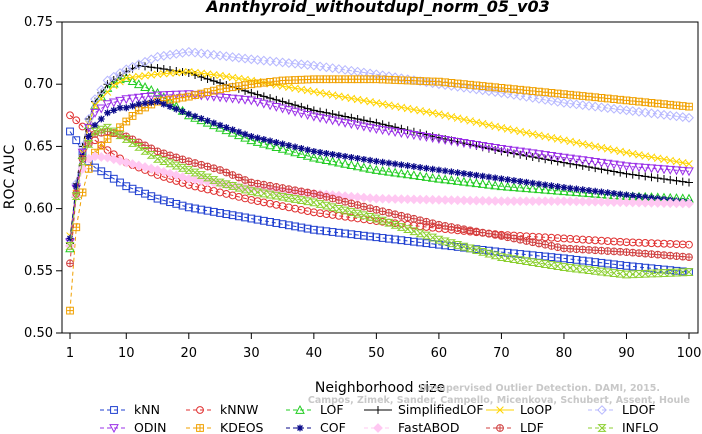  Describe the element at coordinates (38, 333) in the screenshot. I see `y-tick-label: 0.50` at that location.